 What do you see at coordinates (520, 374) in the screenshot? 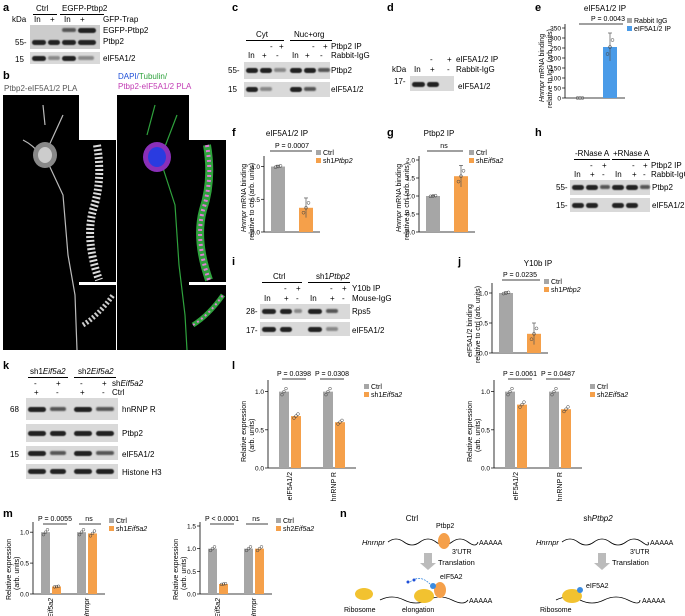
I see `chart-l-right-p1: P = 0.0061` at bounding box center [520, 374].